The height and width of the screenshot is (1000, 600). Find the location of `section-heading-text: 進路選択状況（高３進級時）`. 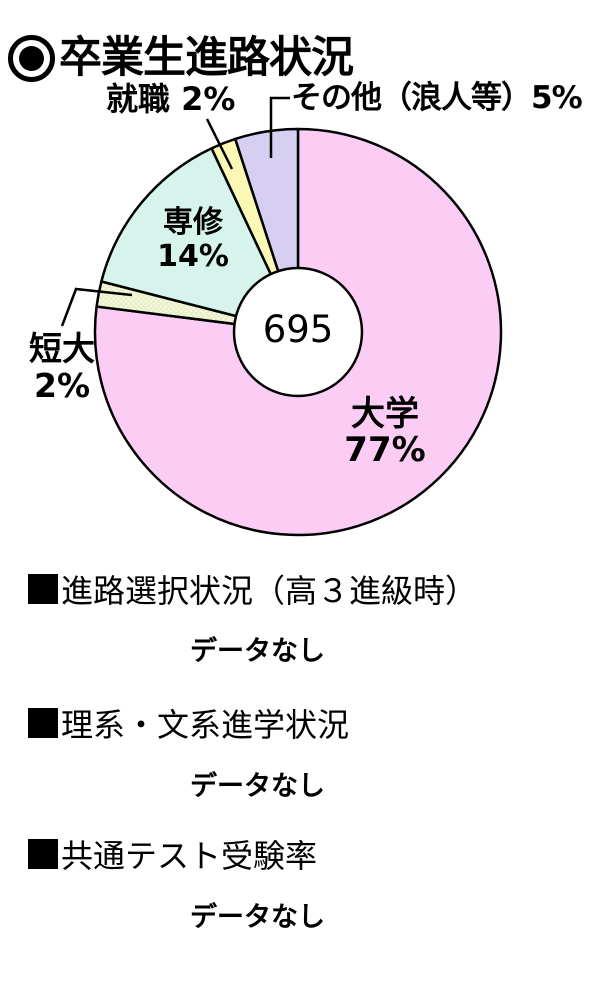

section-heading-text: 進路選択状況（高３進級時） is located at coordinates (269, 591).